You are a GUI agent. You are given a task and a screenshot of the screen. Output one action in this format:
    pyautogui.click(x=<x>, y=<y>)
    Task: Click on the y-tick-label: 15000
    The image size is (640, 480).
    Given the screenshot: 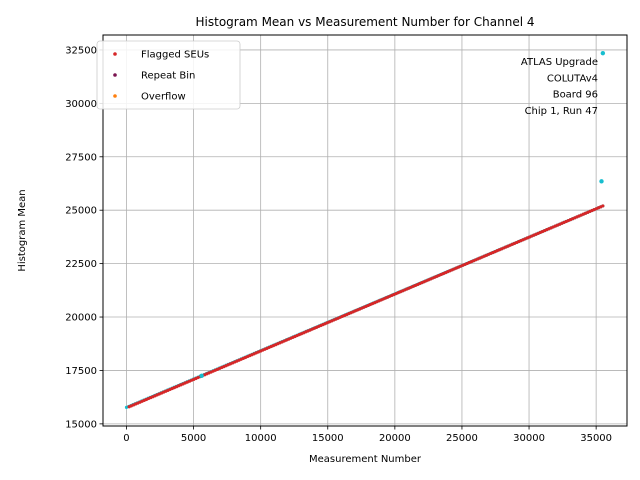 What is the action you would take?
    pyautogui.click(x=81, y=424)
    